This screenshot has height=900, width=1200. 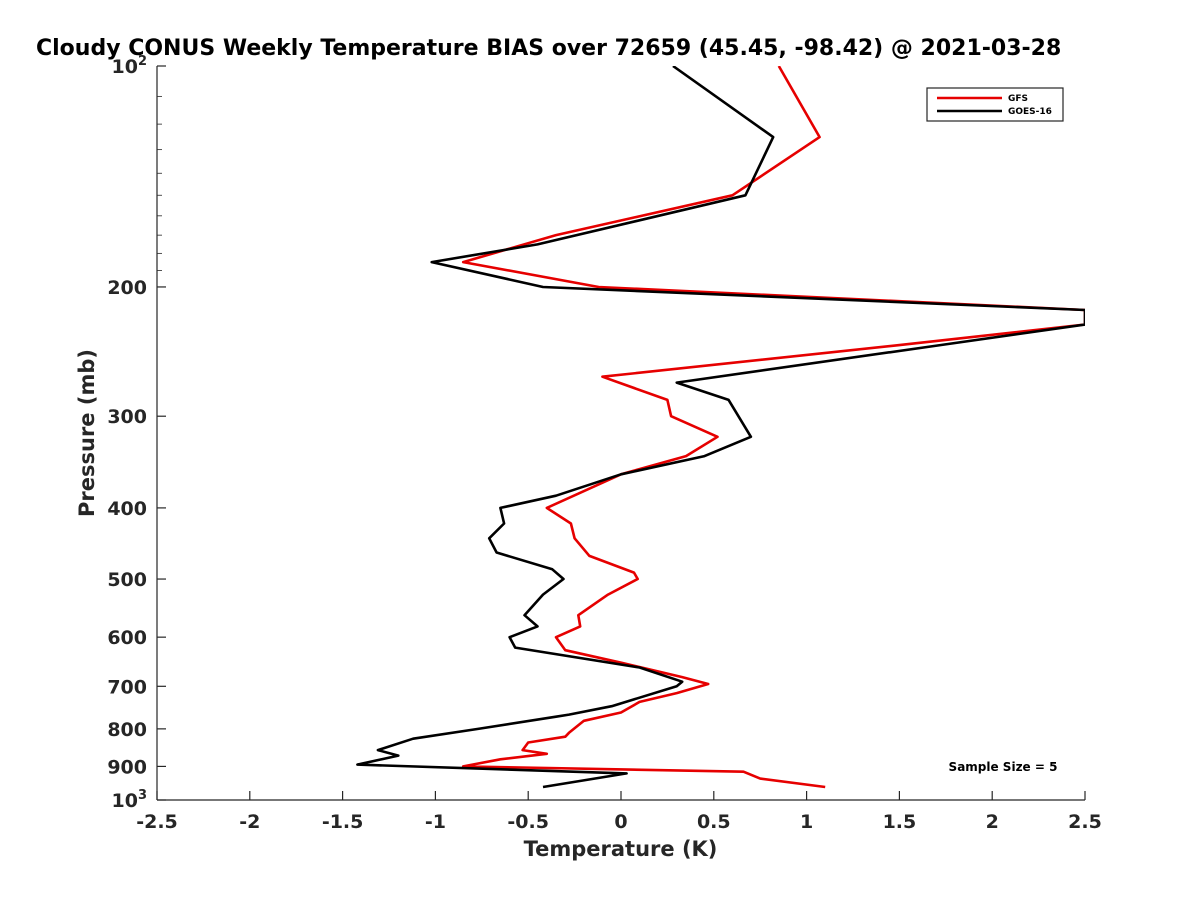 I want to click on legend: GFS GOES-16, so click(x=995, y=104).